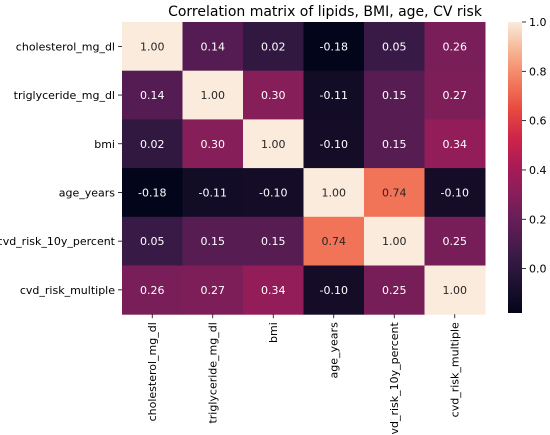 This screenshot has height=435, width=550. I want to click on colorbar-gradient, so click(515, 167).